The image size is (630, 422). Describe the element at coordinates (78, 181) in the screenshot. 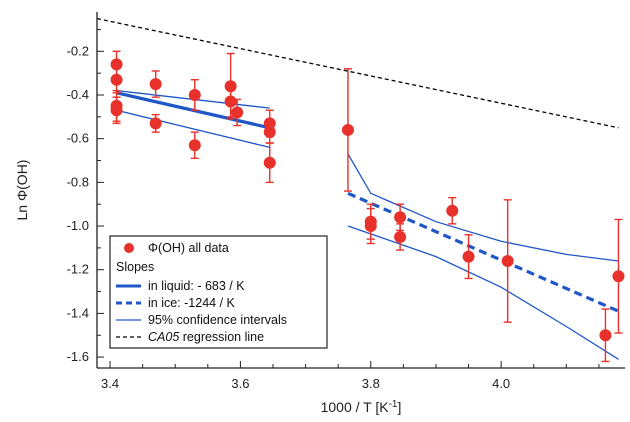

I see `y-tick-label: -0.8` at that location.